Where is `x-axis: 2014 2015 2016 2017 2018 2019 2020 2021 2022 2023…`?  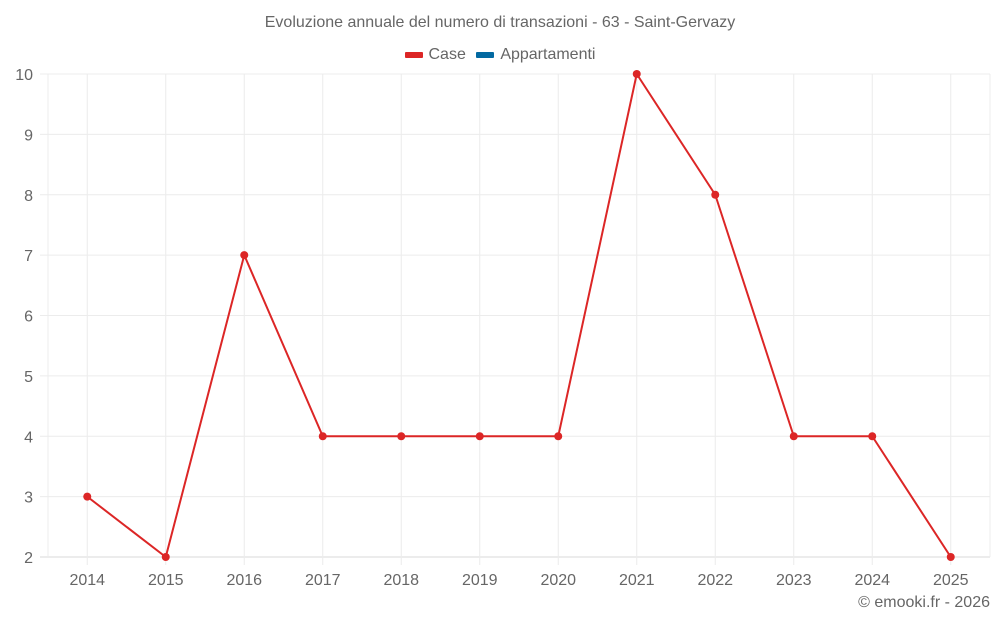 x-axis: 2014 2015 2016 2017 2018 2019 2020 2021 2022 2023… is located at coordinates (518, 580).